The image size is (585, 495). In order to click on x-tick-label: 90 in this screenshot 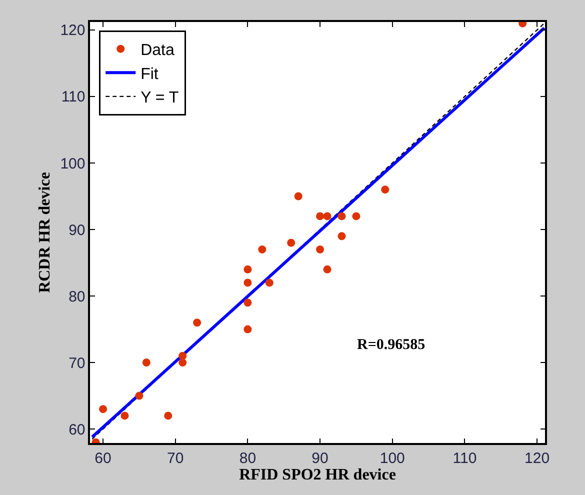, I will do `click(320, 458)`.